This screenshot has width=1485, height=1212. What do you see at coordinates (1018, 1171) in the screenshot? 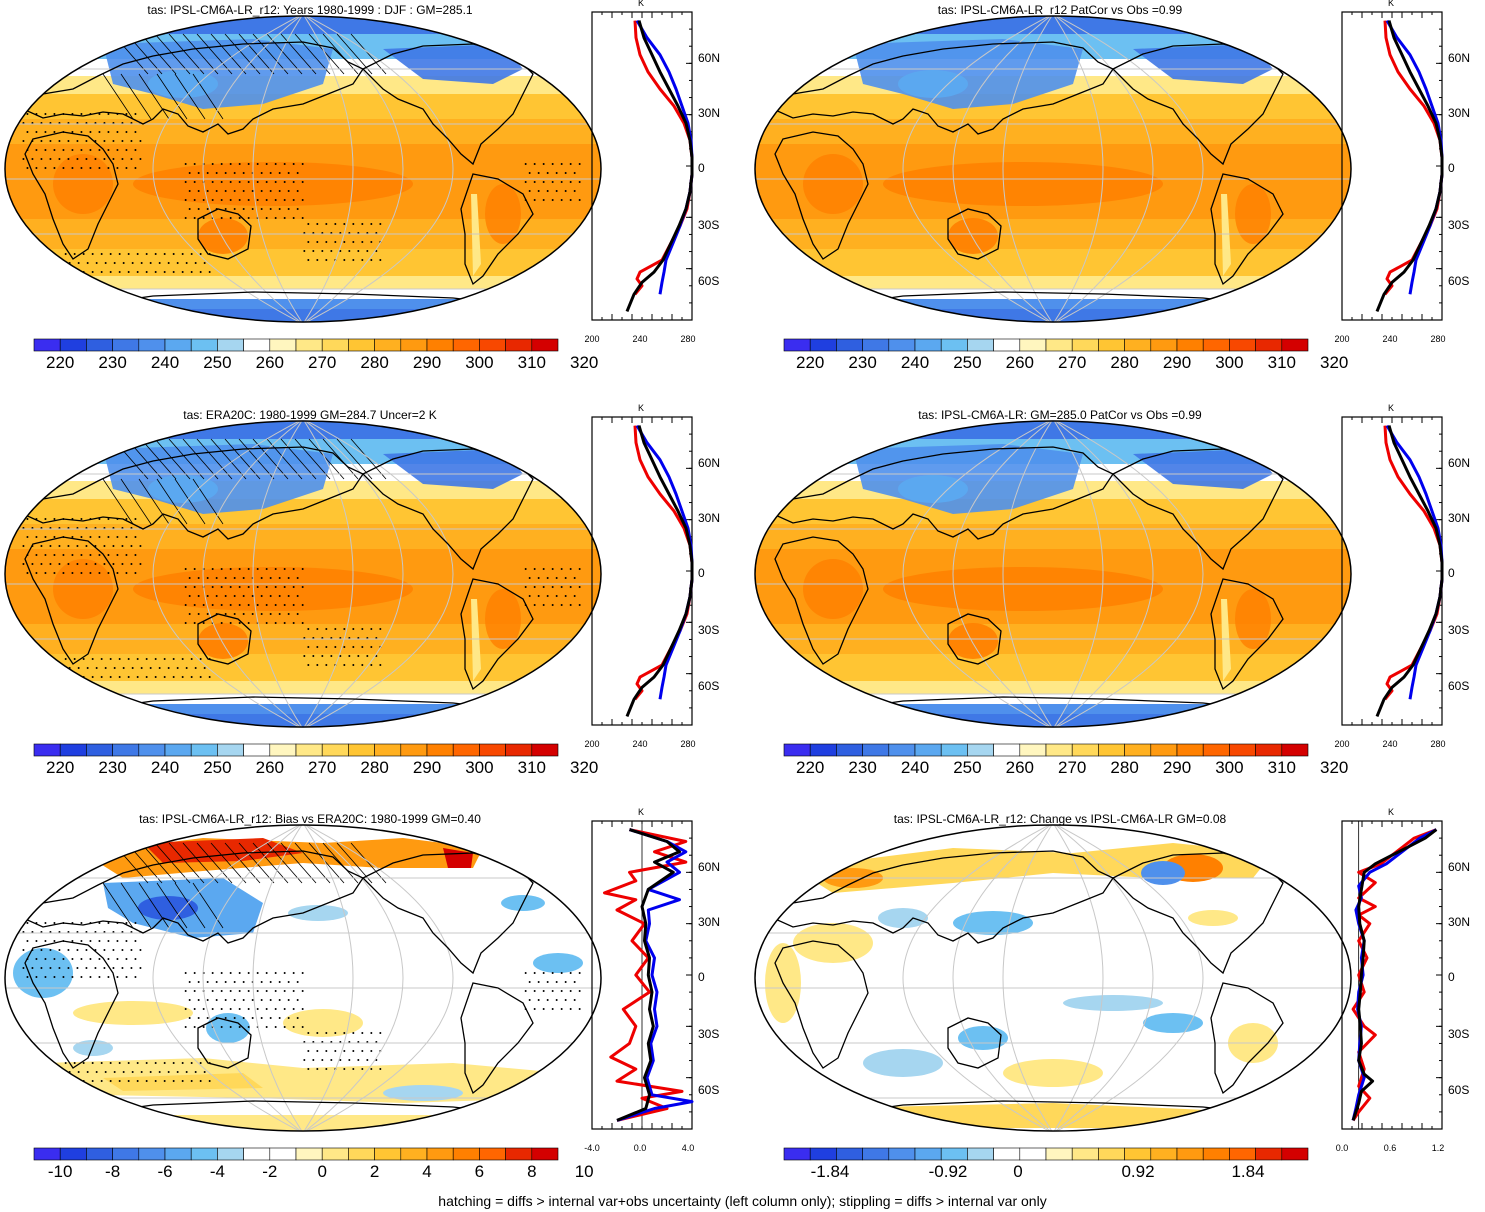
I see `colorbar-label: 0` at bounding box center [1018, 1171].